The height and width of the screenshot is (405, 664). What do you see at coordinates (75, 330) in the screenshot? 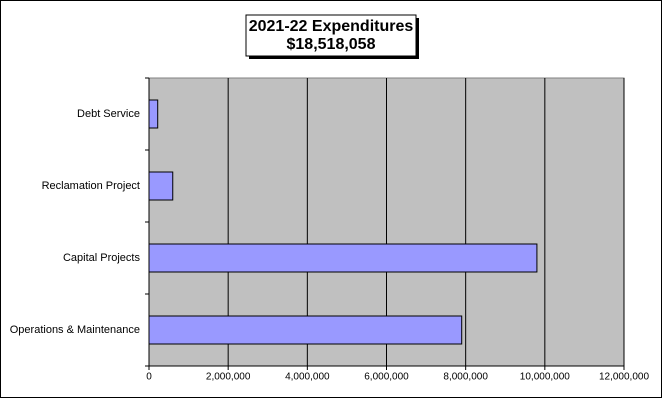
I see `y-tick-label: Operations & Maintenance` at bounding box center [75, 330].